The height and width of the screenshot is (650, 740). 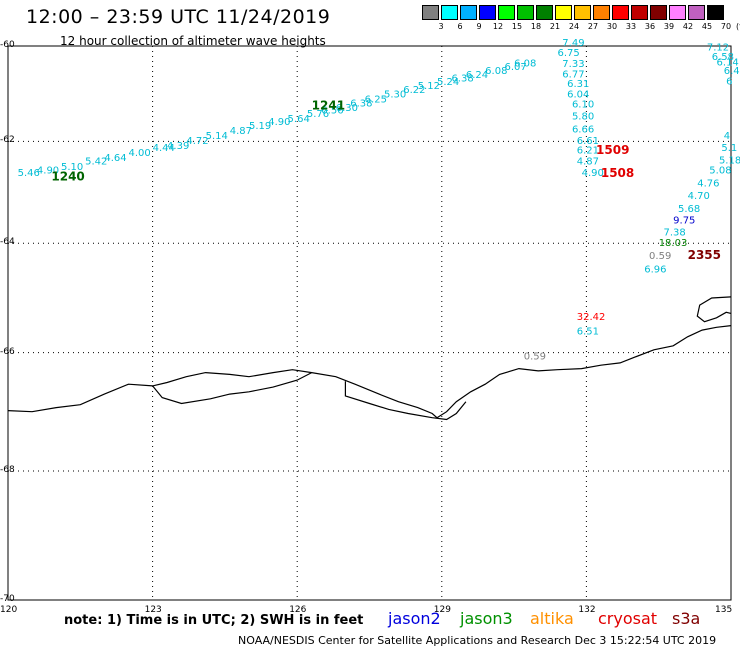 I want to click on scale-label: 30, so click(x=612, y=26).